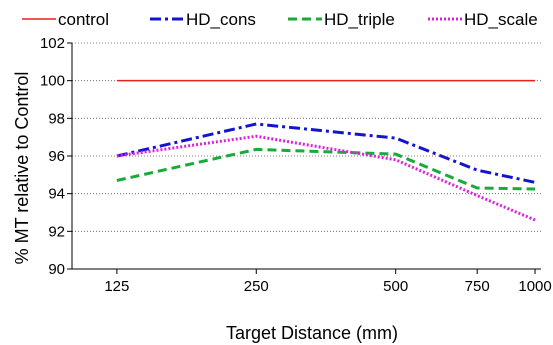  I want to click on legend-label: HD_cons, so click(221, 19).